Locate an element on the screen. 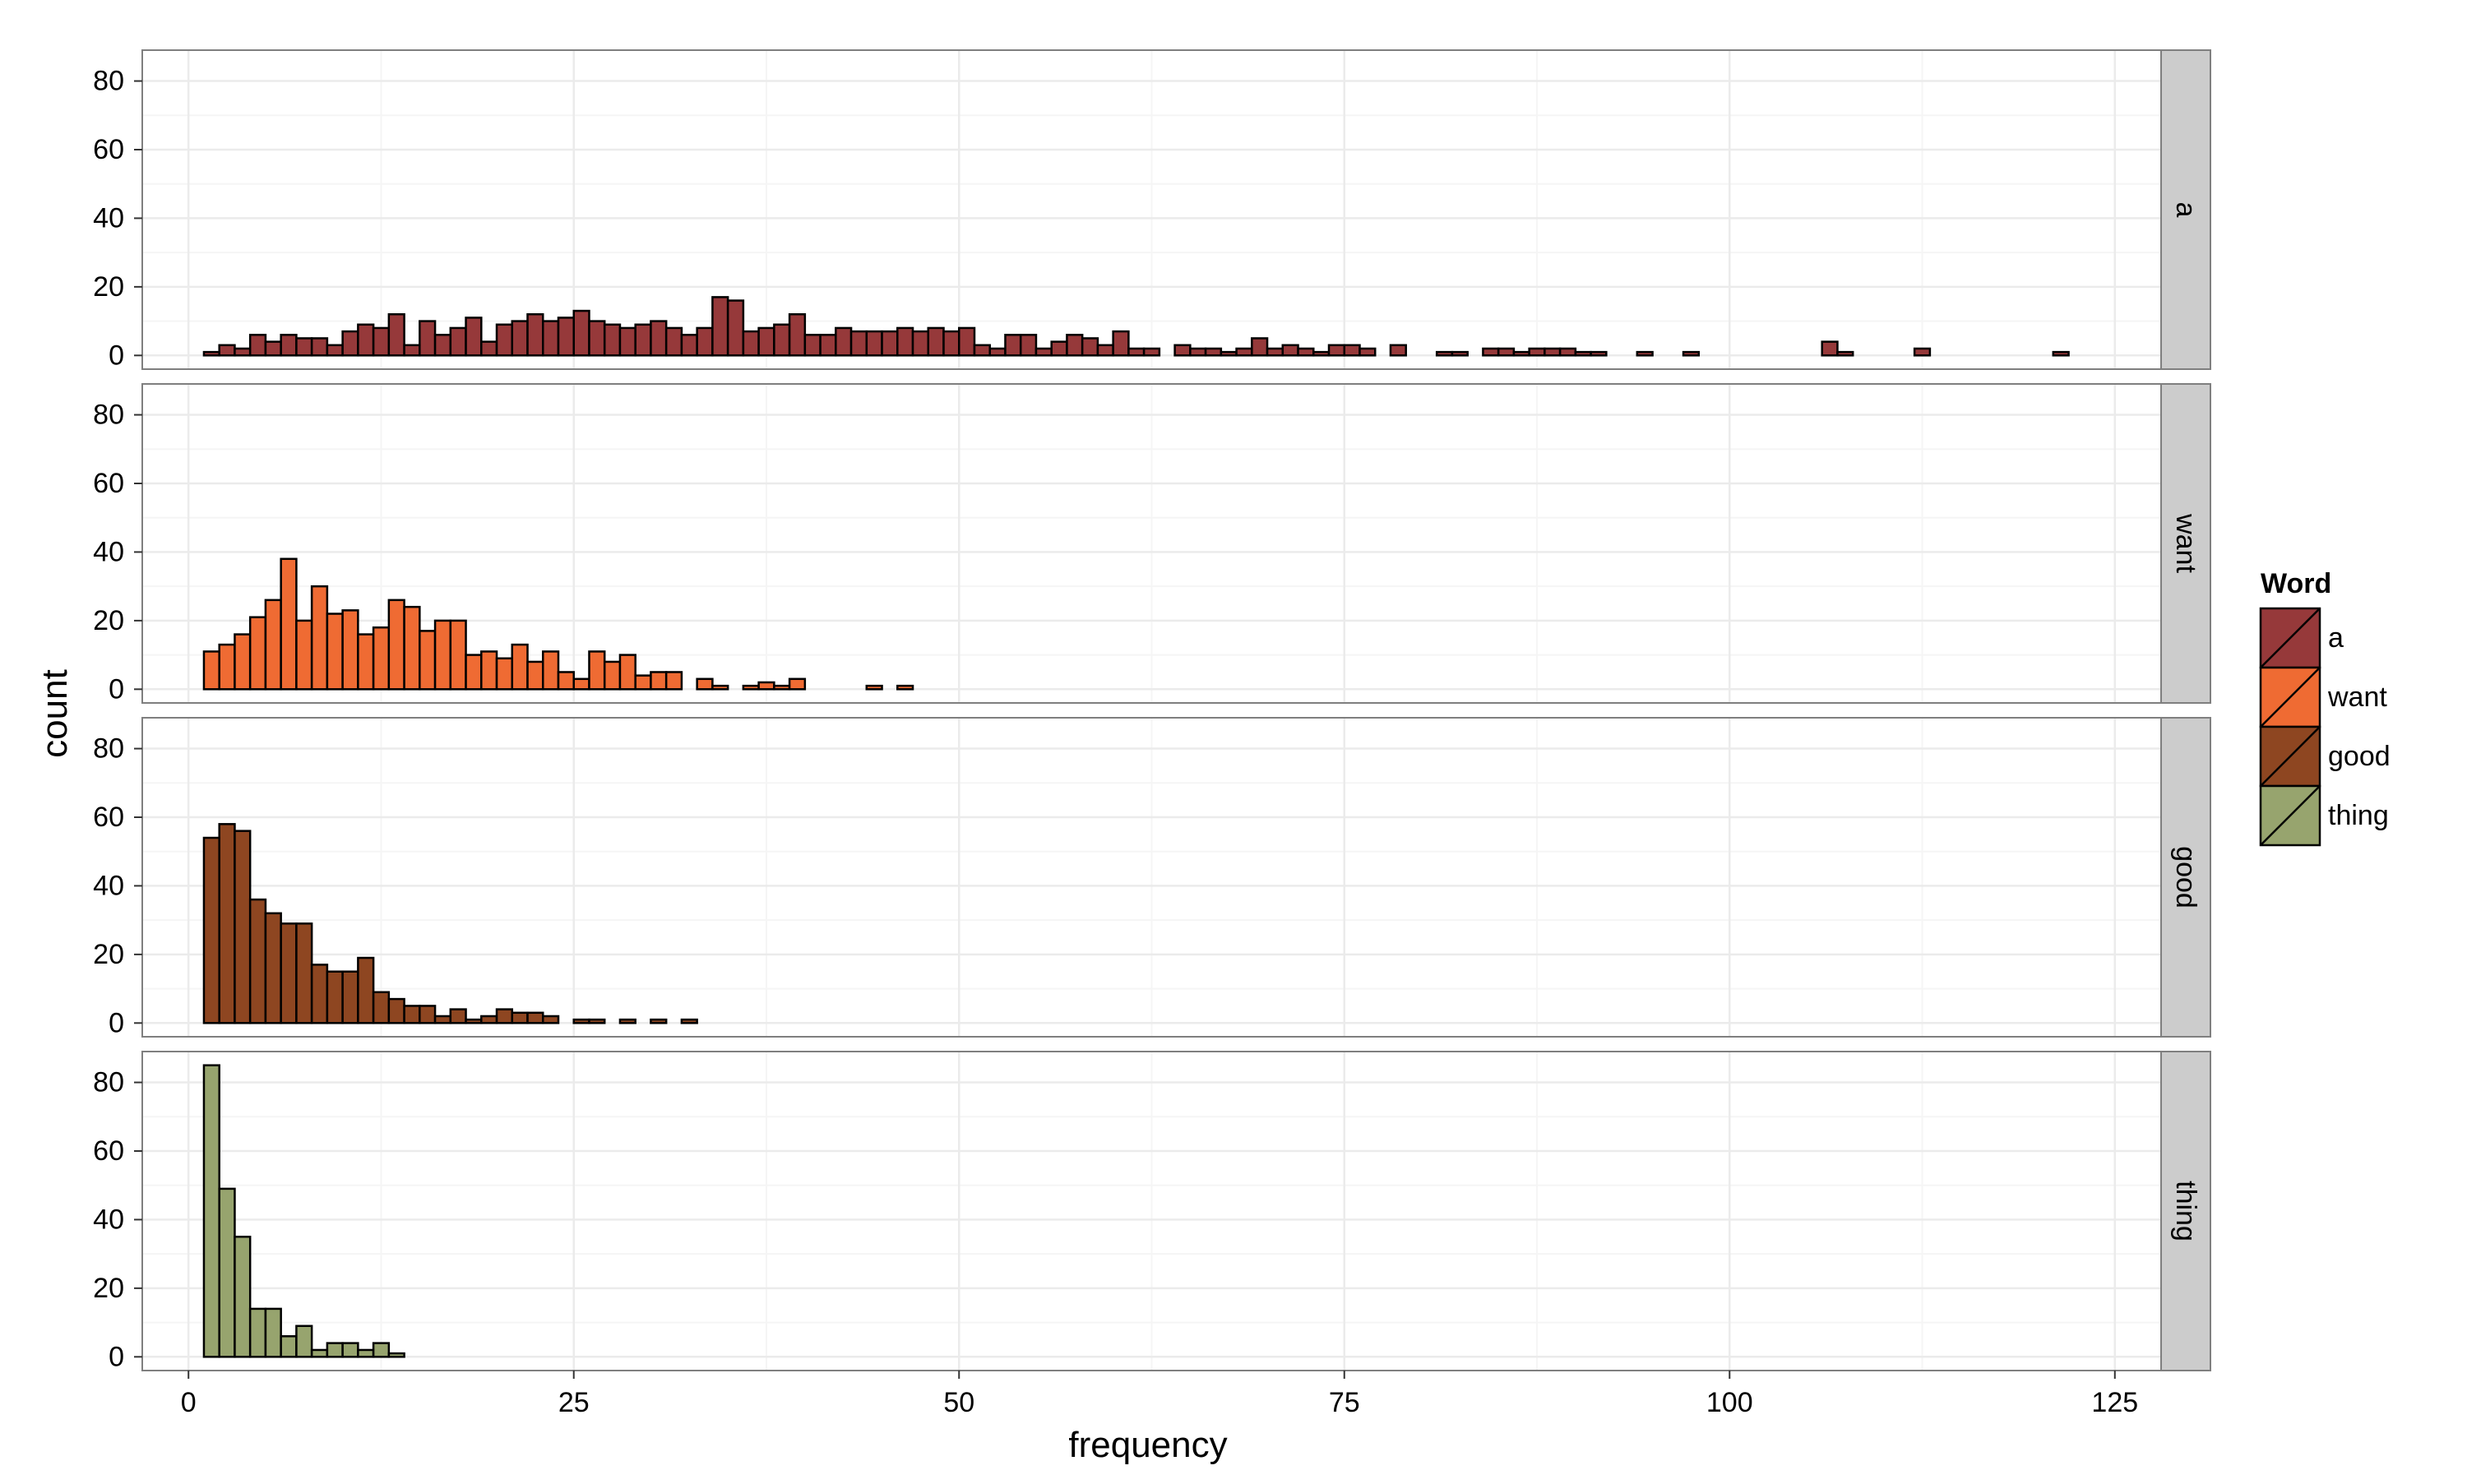  x-tick-label: 25 is located at coordinates (574, 1403).